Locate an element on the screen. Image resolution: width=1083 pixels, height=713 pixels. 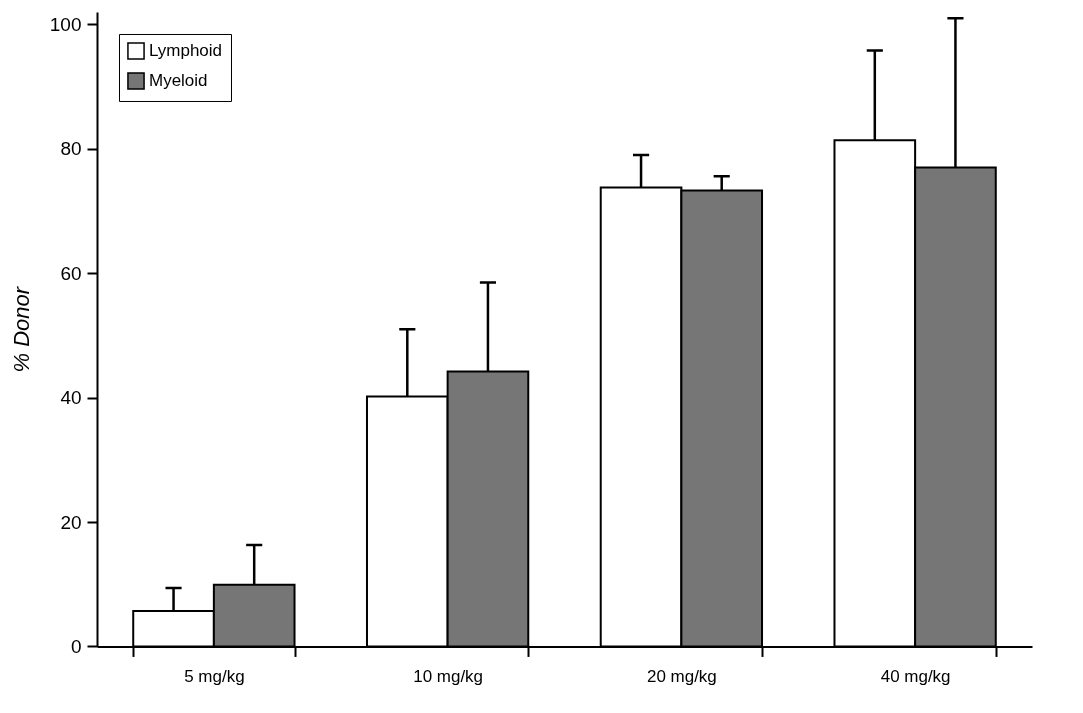
x-tick-label: 5 mg/kg is located at coordinates (214, 676).